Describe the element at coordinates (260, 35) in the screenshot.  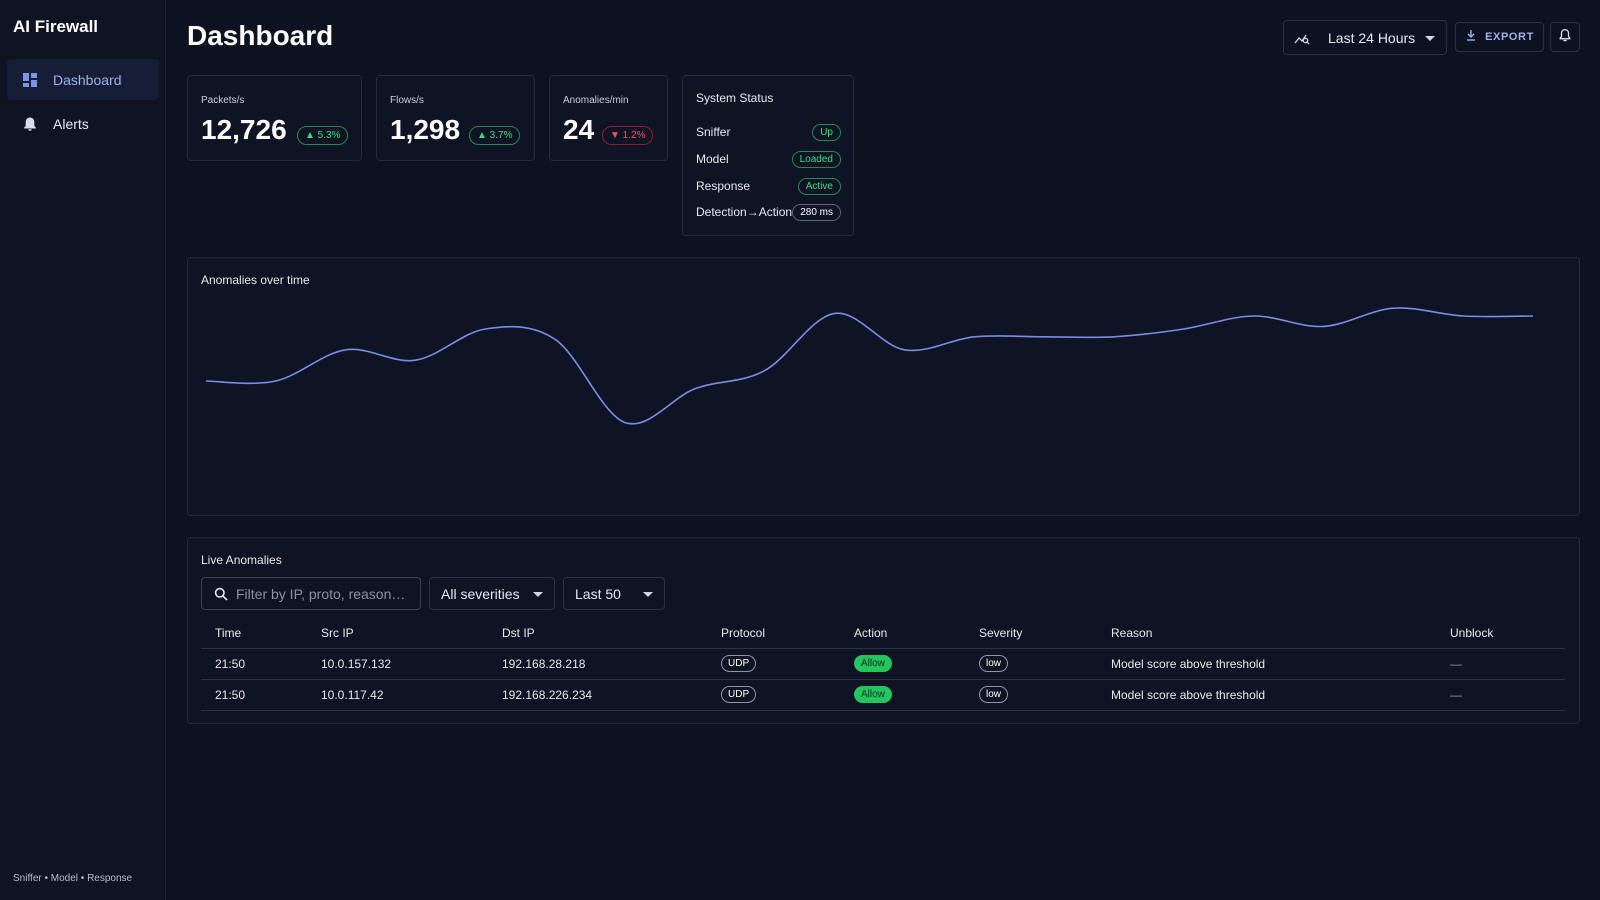
I see `page-title: Dashboard` at that location.